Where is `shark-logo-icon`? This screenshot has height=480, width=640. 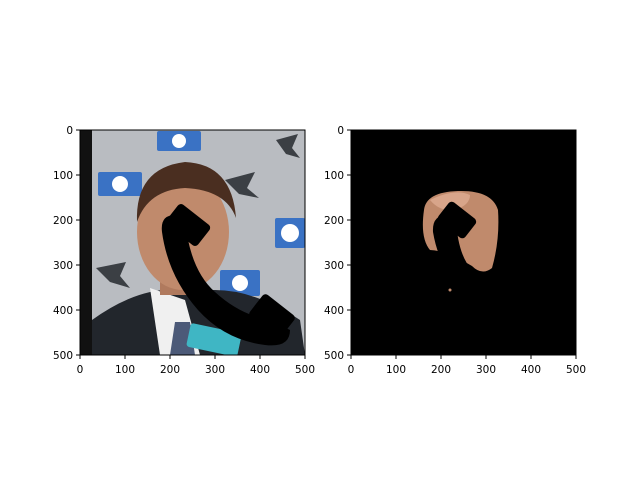
shark-logo-icon is located at coordinates (198, 211).